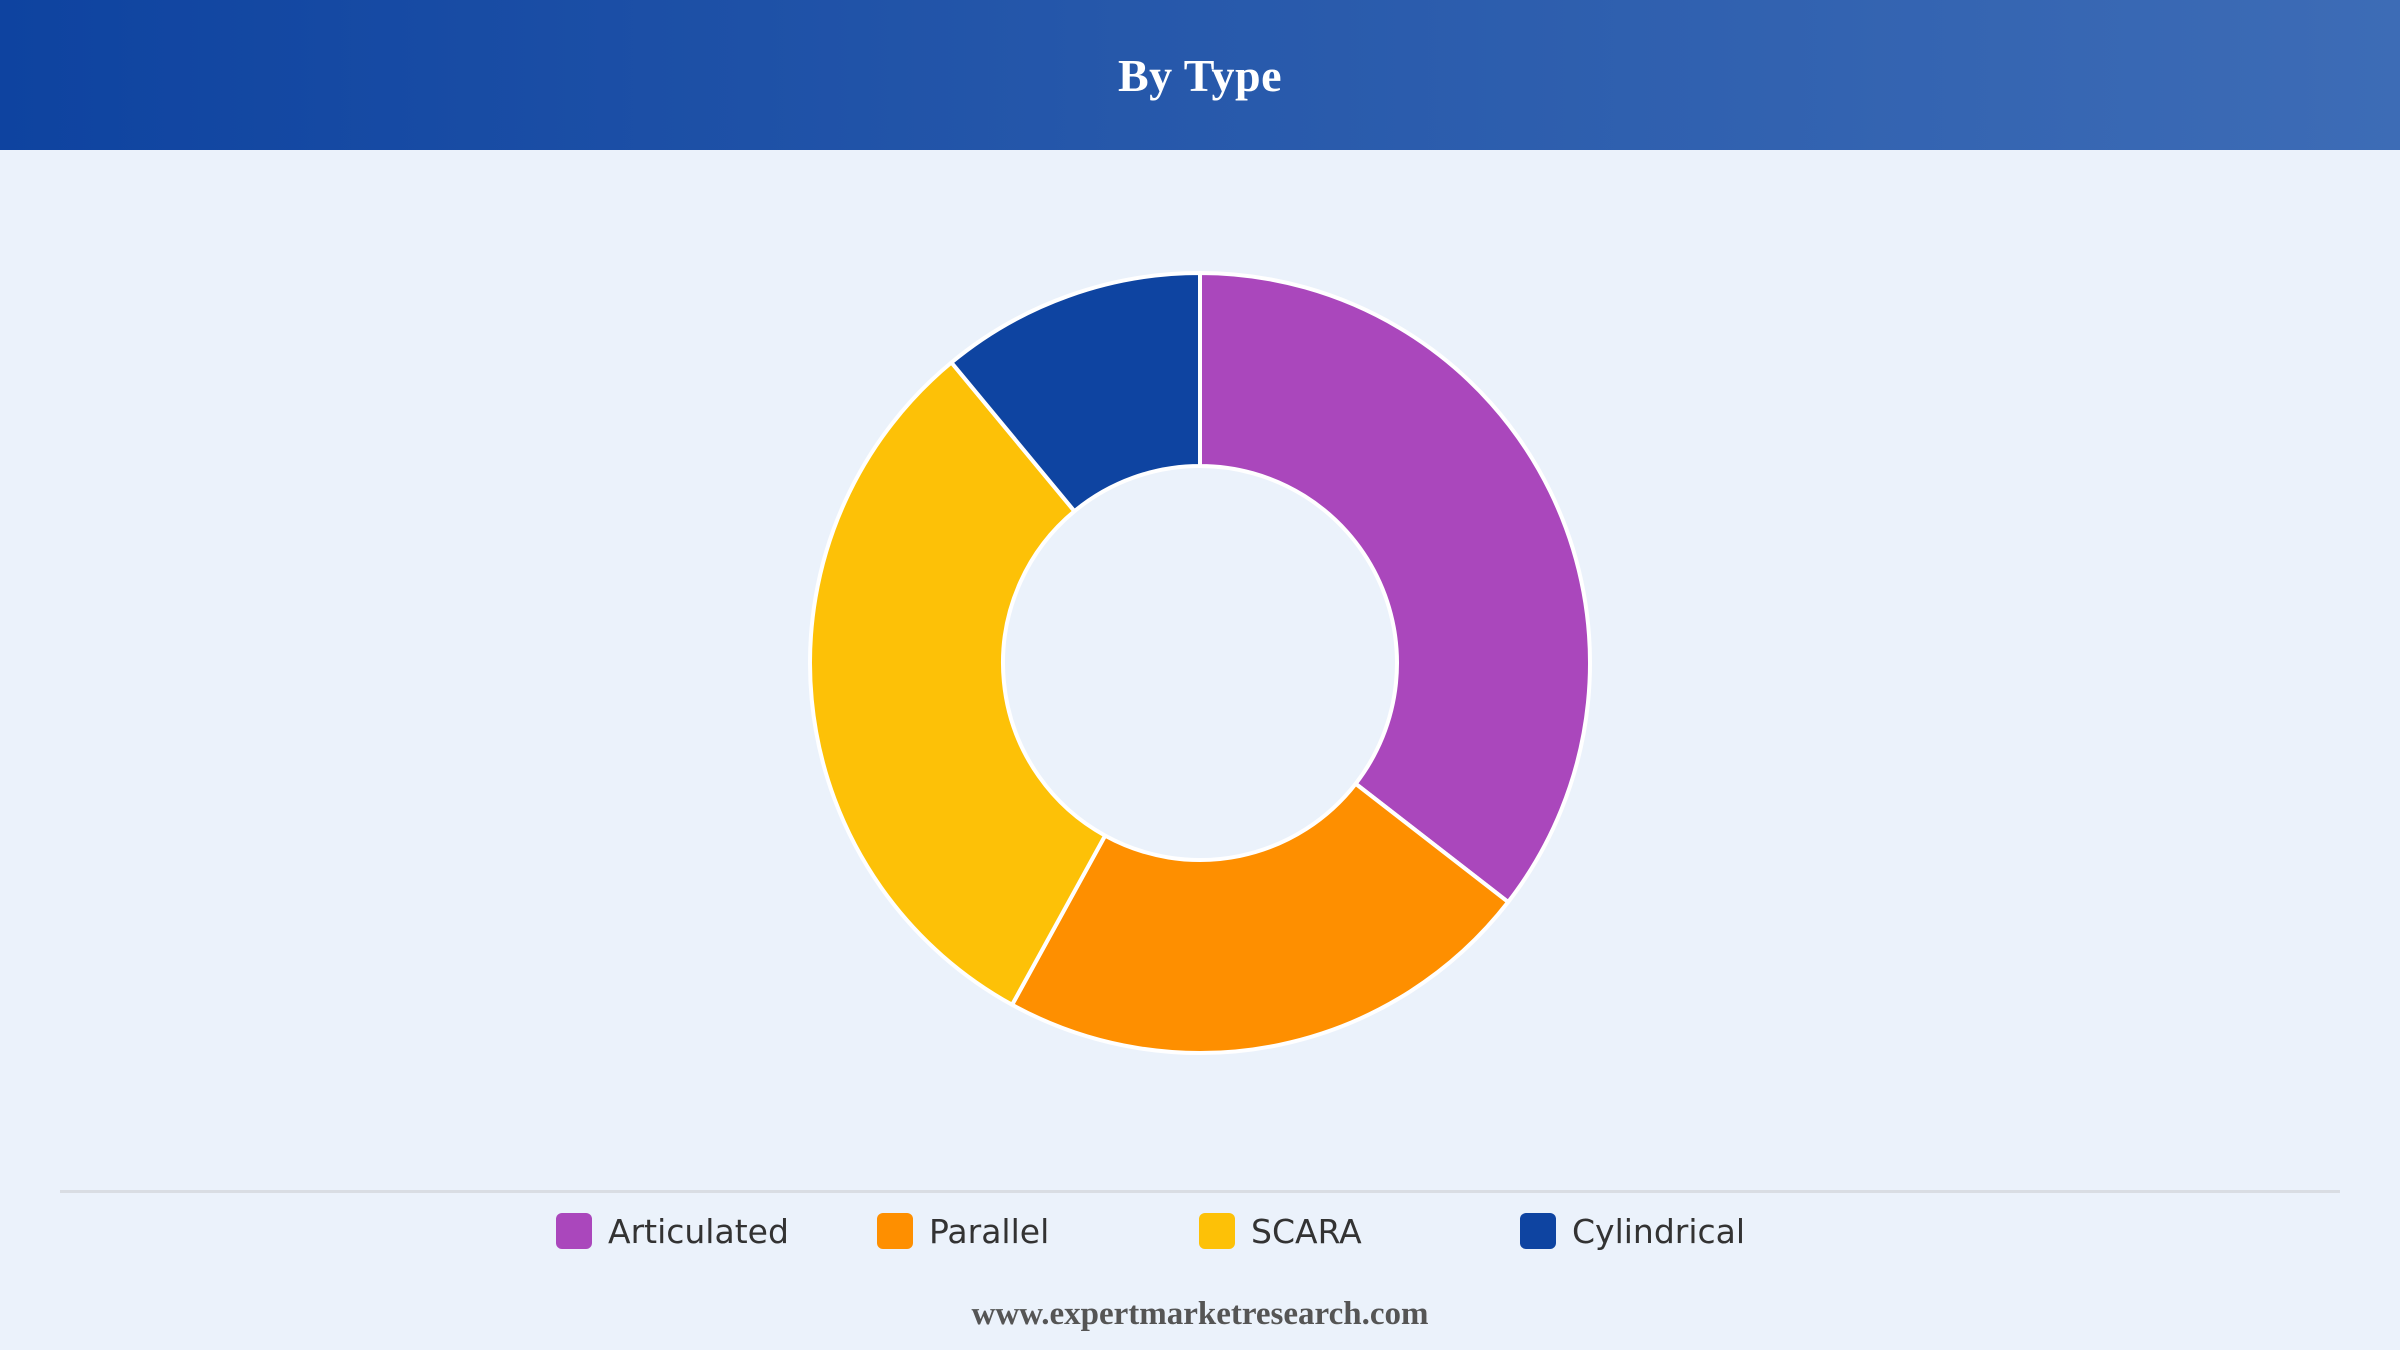 The width and height of the screenshot is (2400, 1350). I want to click on legend-swatch-parallel, so click(895, 1231).